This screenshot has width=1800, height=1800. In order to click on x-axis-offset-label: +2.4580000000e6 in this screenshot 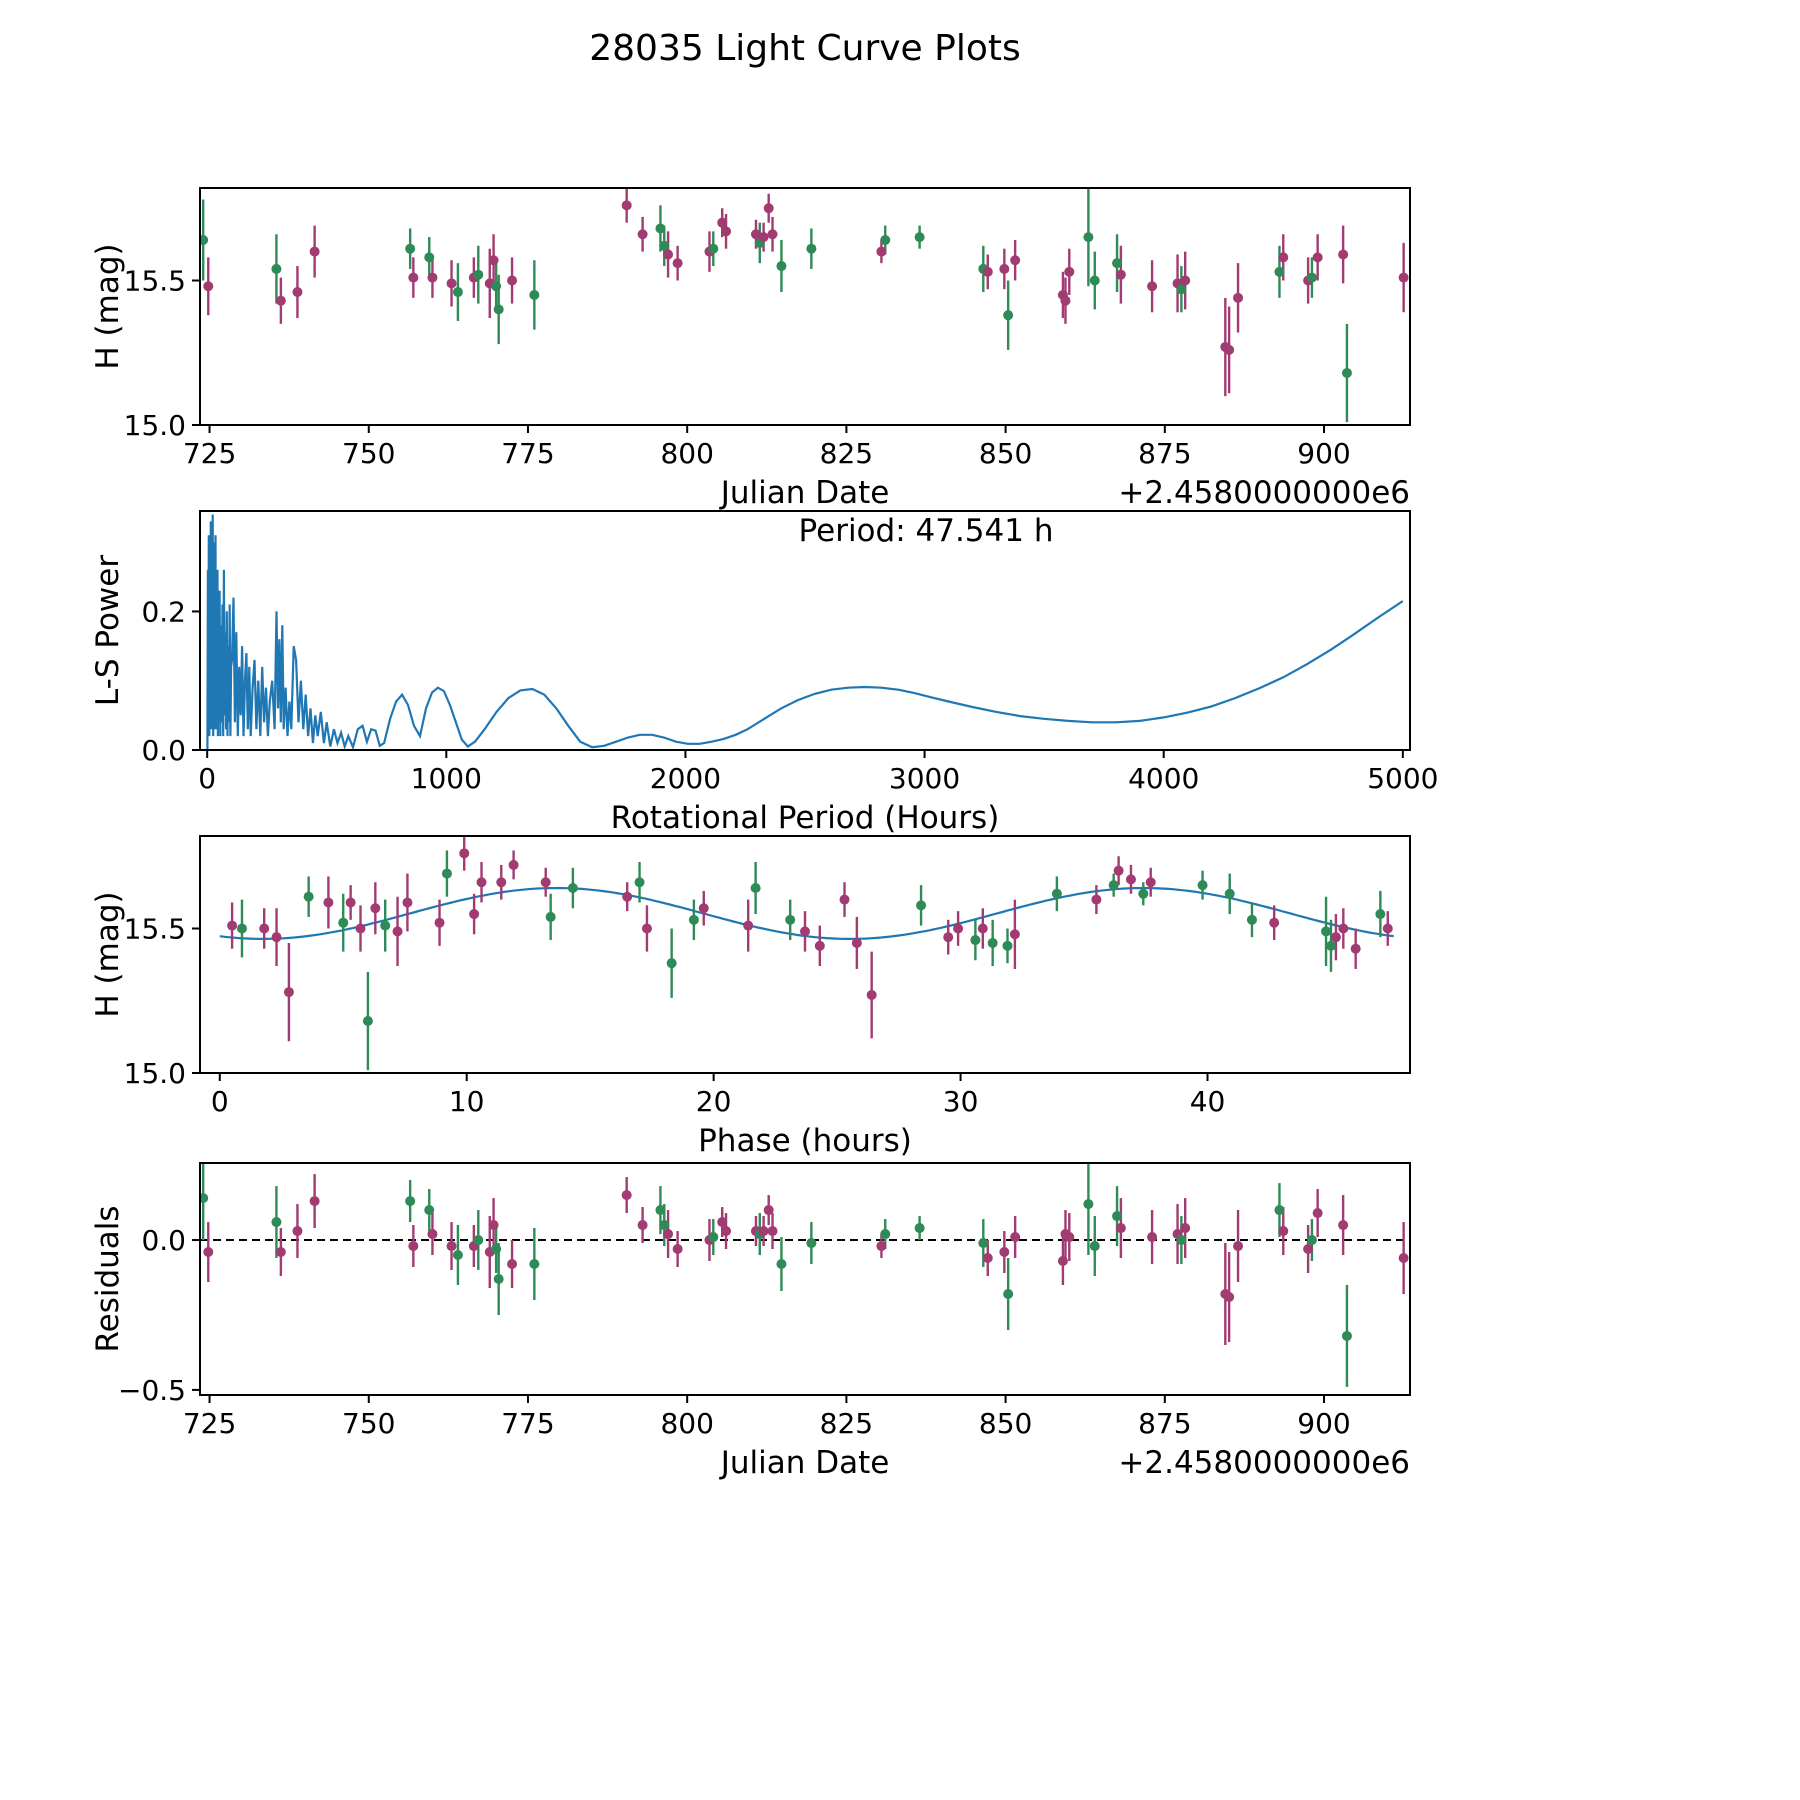, I will do `click(1264, 1463)`.